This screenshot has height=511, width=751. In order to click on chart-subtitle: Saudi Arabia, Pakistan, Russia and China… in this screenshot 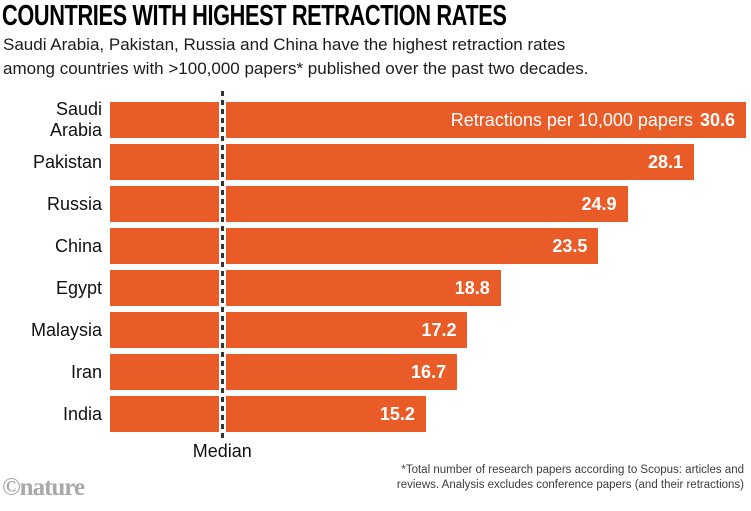, I will do `click(295, 57)`.